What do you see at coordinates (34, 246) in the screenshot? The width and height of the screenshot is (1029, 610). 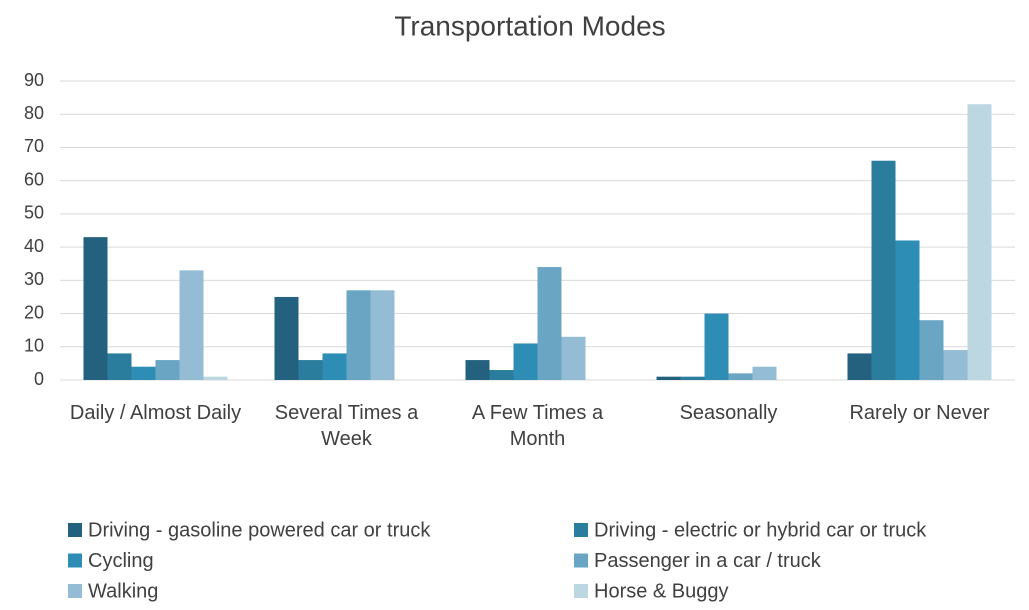 I see `y-tick-label: 40` at bounding box center [34, 246].